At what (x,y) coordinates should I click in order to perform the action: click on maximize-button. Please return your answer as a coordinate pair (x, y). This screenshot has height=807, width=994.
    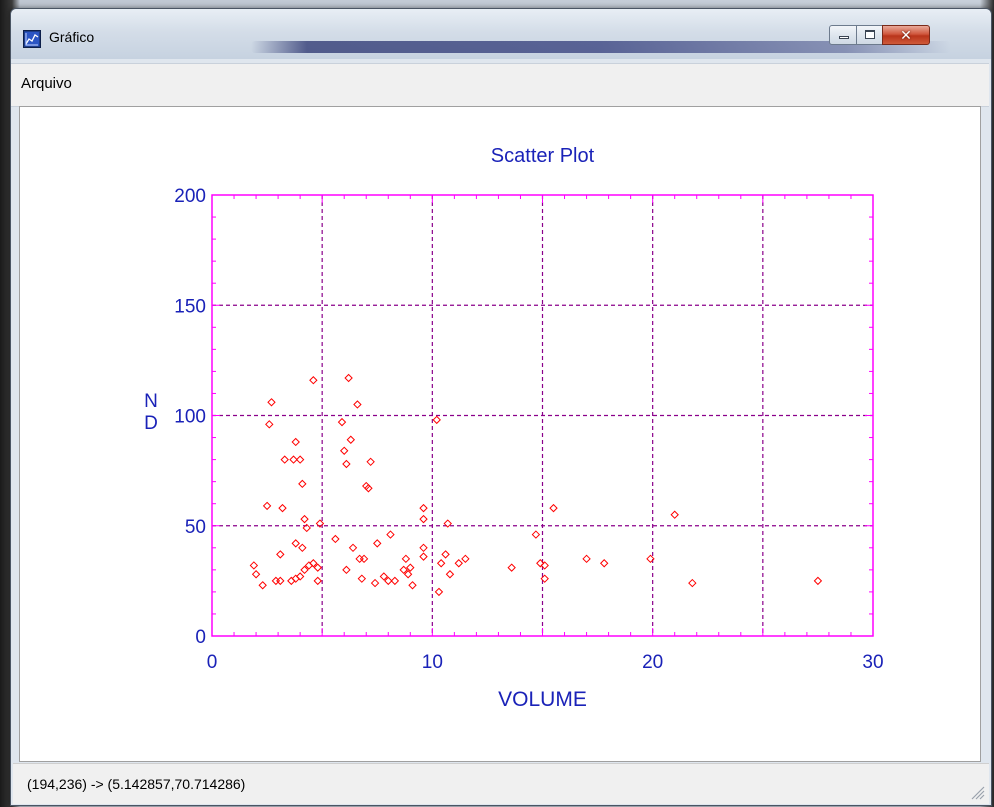
    Looking at the image, I should click on (869, 35).